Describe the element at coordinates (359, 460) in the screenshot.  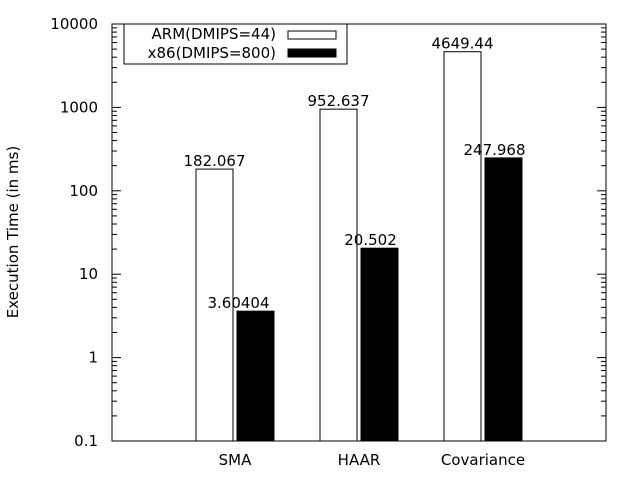
I see `x-tick-label: HAAR` at that location.